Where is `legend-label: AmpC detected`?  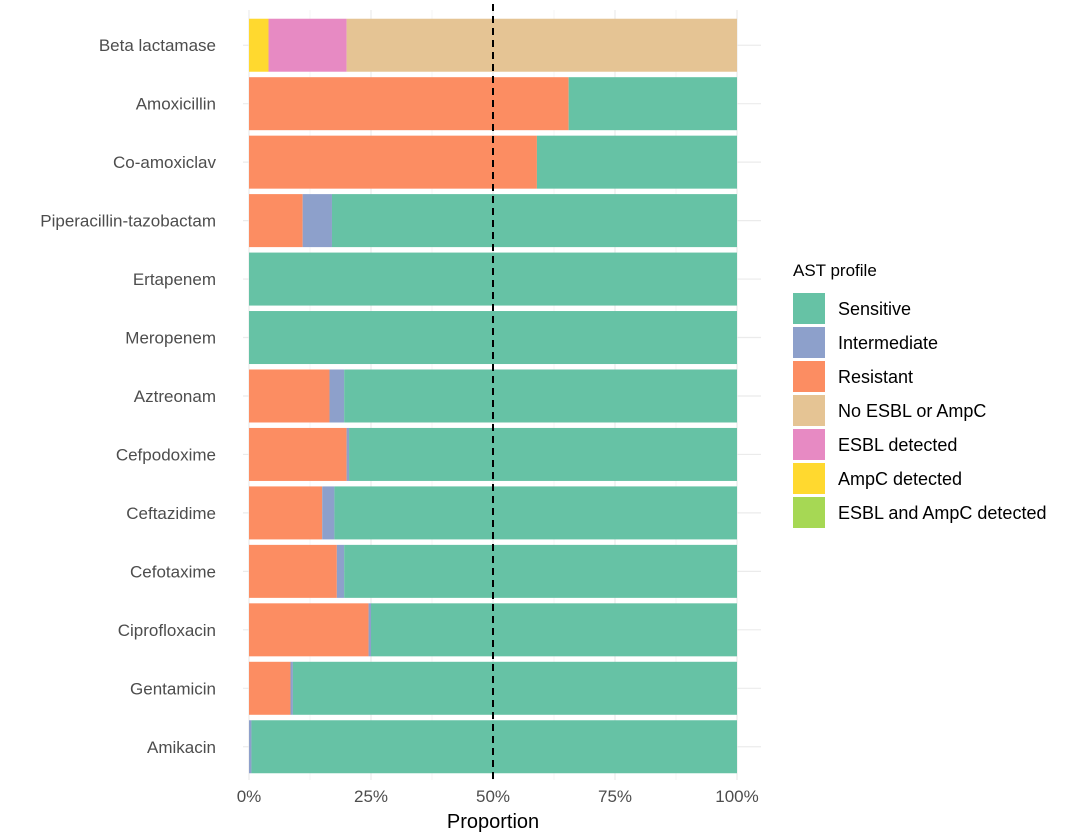 legend-label: AmpC detected is located at coordinates (900, 479).